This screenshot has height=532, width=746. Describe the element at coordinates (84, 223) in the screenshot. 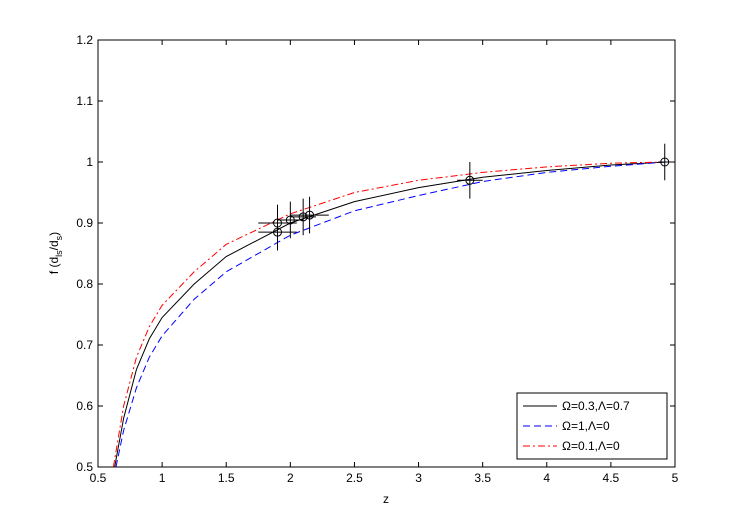

I see `y-tick-label: 0.9` at that location.